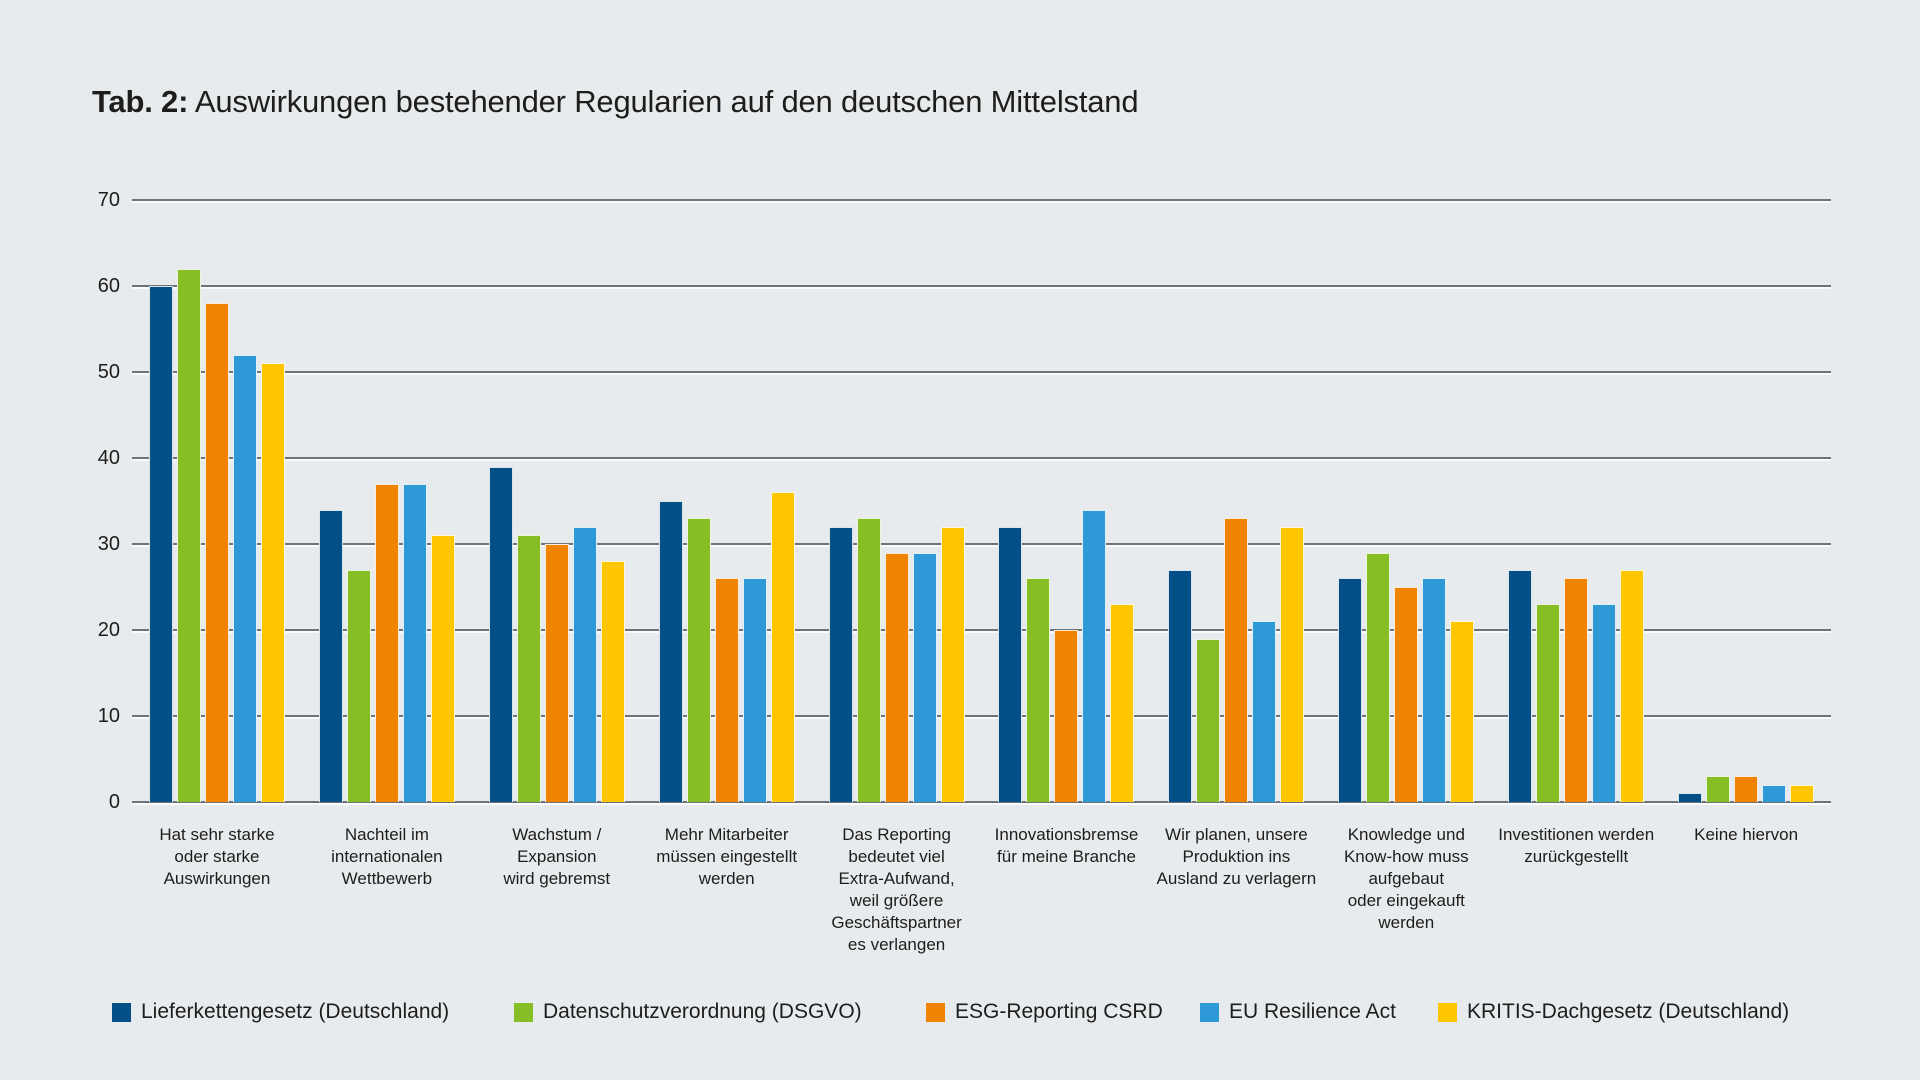  What do you see at coordinates (1298, 1012) in the screenshot?
I see `legend-item-4: EU Resilience Act` at bounding box center [1298, 1012].